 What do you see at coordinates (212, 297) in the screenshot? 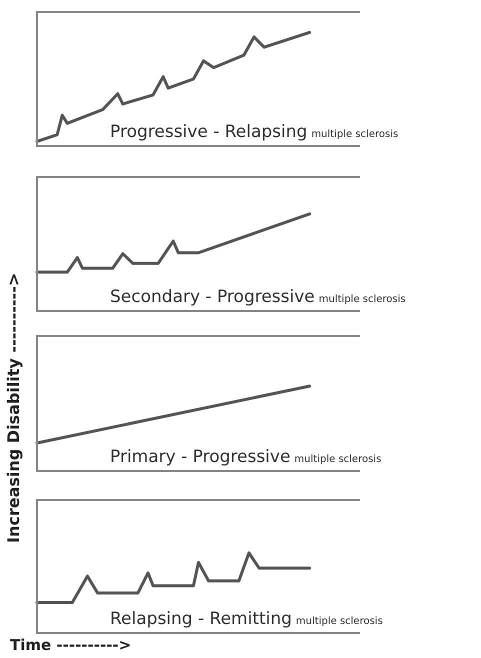
I see `text: Secondary - Progressive` at bounding box center [212, 297].